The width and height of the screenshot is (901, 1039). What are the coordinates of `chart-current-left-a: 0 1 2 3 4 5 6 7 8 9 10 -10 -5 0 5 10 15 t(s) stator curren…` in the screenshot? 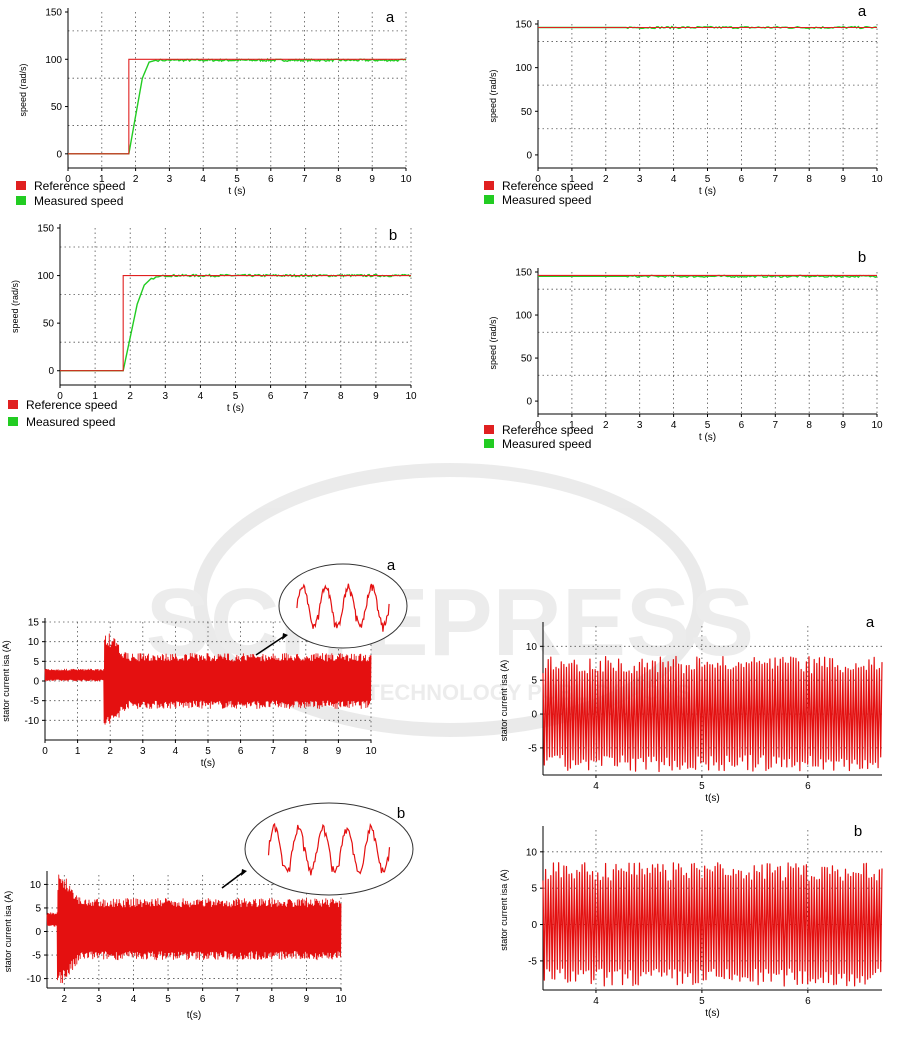 It's located at (204, 663).